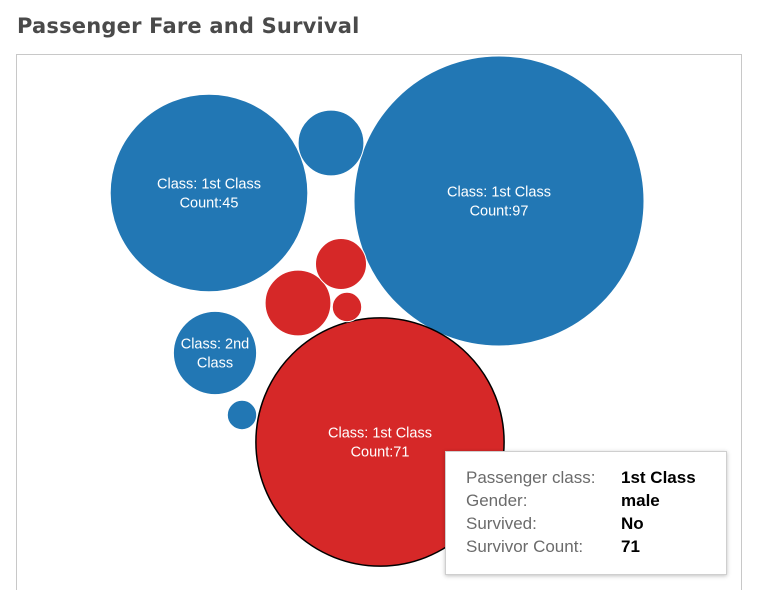 The height and width of the screenshot is (591, 770). Describe the element at coordinates (215, 345) in the screenshot. I see `bubble-label: Class: 2nd` at that location.